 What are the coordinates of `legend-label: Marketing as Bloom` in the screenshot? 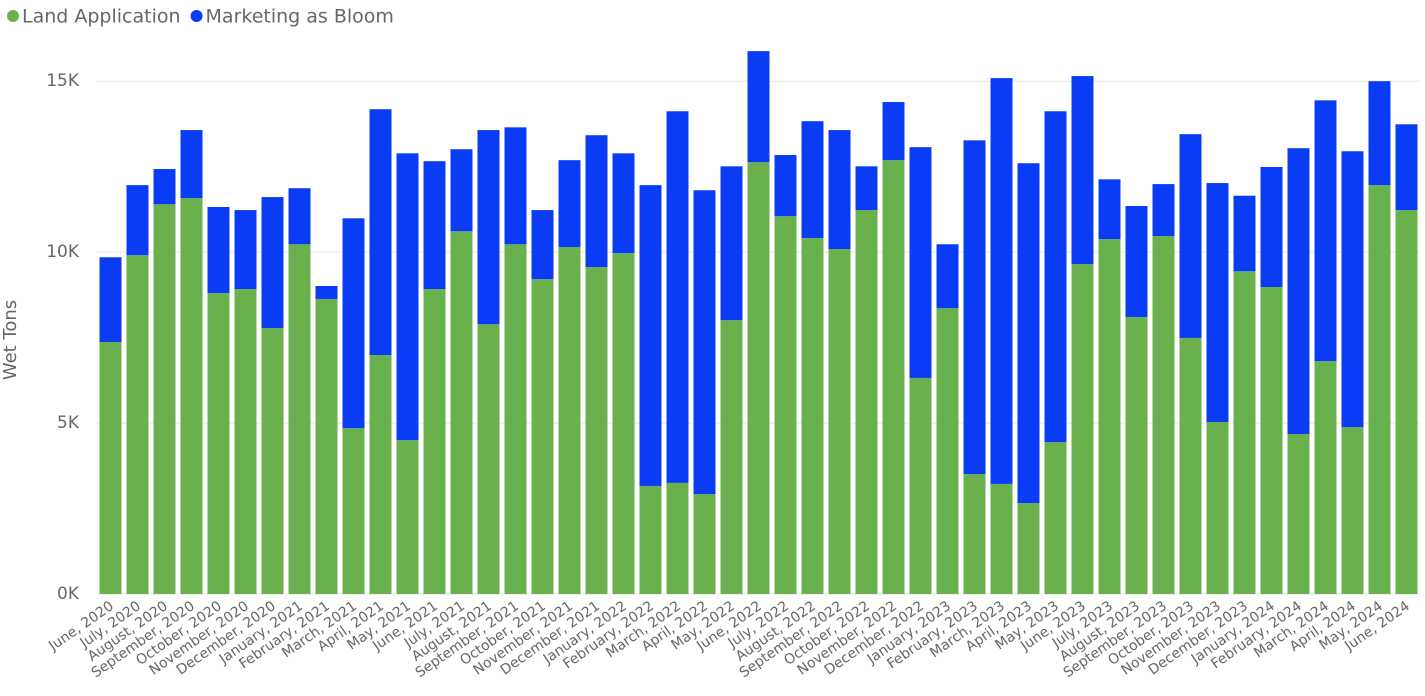 It's located at (300, 17).